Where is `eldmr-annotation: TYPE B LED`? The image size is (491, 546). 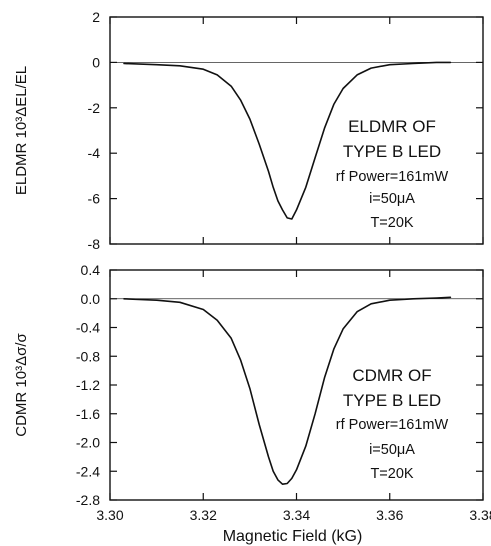 eldmr-annotation: TYPE B LED is located at coordinates (392, 151).